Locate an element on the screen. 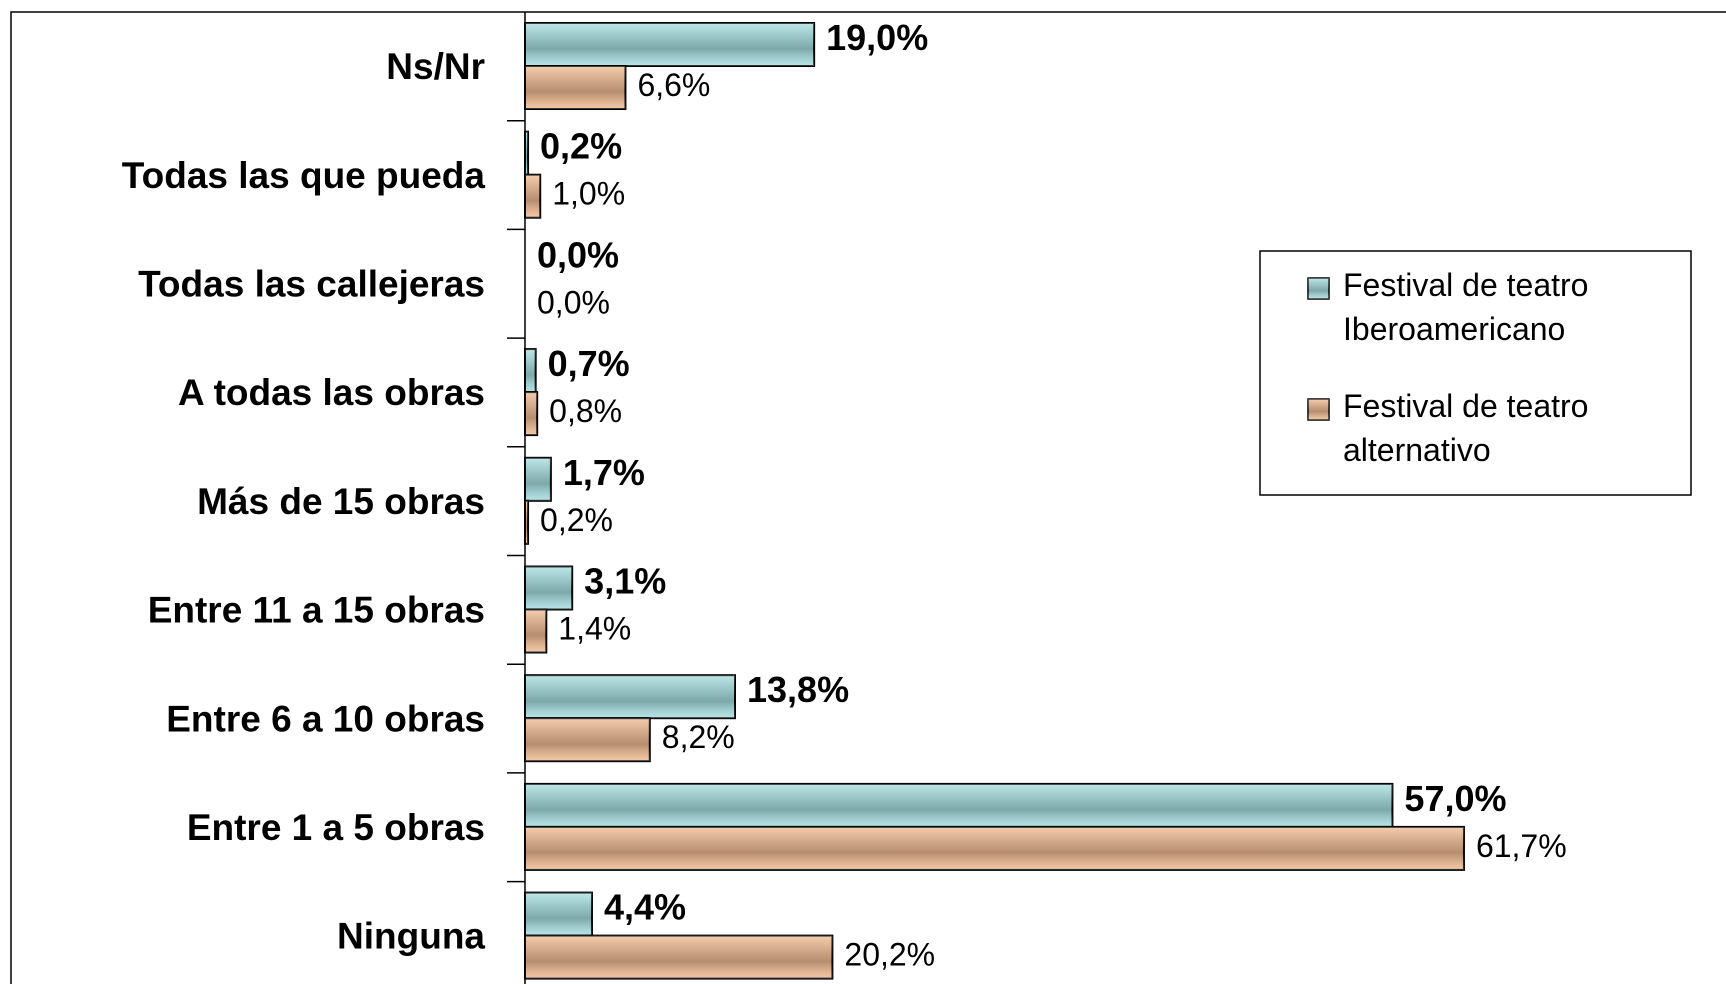  value-label: 0,7% is located at coordinates (589, 363).